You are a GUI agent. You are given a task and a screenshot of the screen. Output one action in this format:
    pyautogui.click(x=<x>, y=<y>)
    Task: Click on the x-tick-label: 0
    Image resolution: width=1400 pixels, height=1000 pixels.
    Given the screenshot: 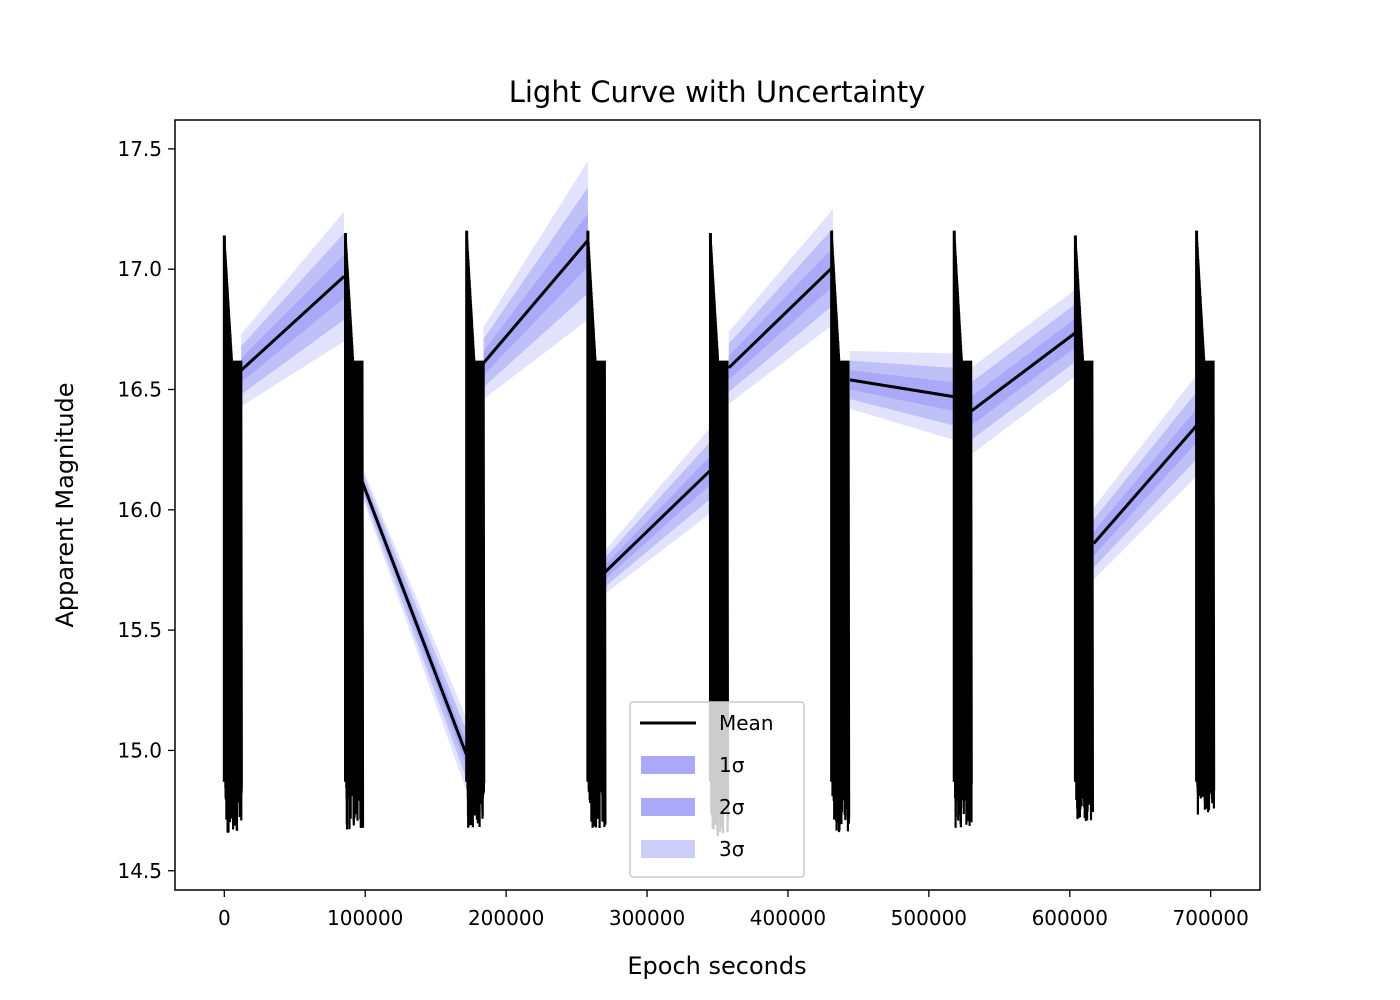 What is the action you would take?
    pyautogui.click(x=224, y=918)
    